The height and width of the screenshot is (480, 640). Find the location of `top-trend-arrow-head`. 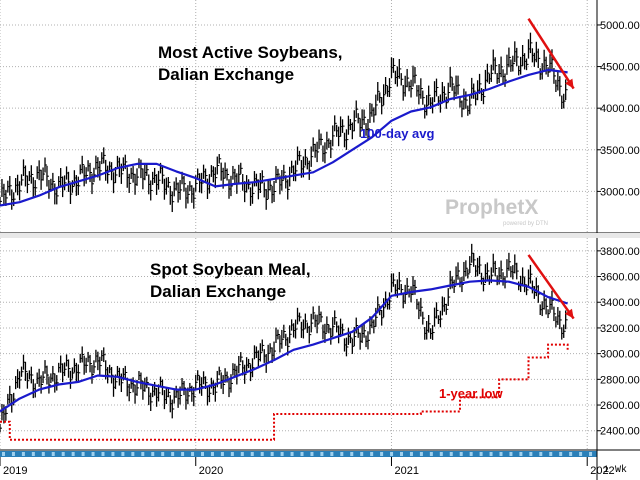

top-trend-arrow-head is located at coordinates (569, 83).